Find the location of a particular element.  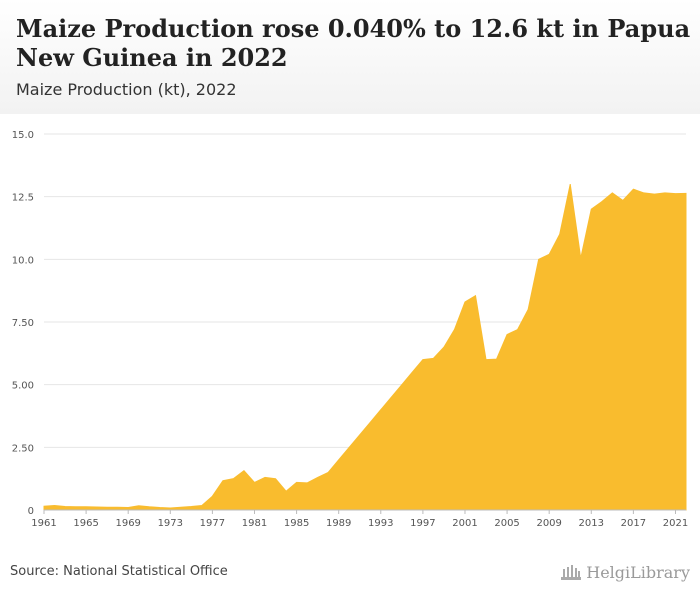

x-tick-label: 1993 is located at coordinates (380, 523).